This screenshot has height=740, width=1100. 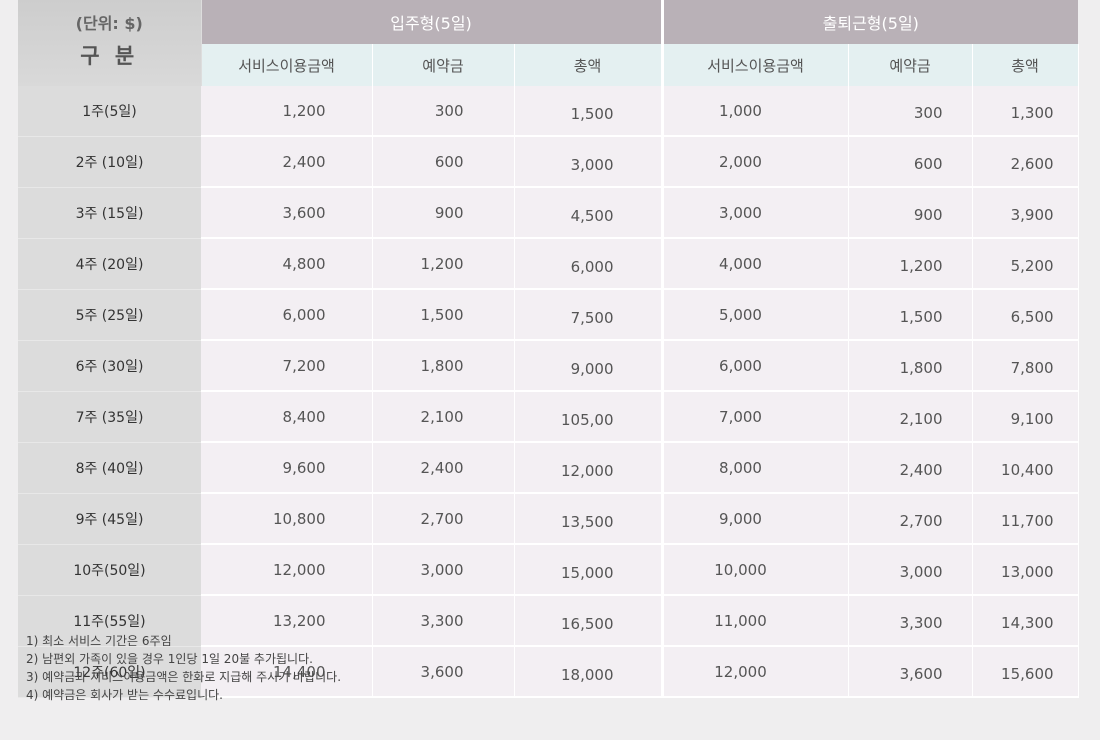 What do you see at coordinates (589, 417) in the screenshot?
I see `total-cell: 105,00` at bounding box center [589, 417].